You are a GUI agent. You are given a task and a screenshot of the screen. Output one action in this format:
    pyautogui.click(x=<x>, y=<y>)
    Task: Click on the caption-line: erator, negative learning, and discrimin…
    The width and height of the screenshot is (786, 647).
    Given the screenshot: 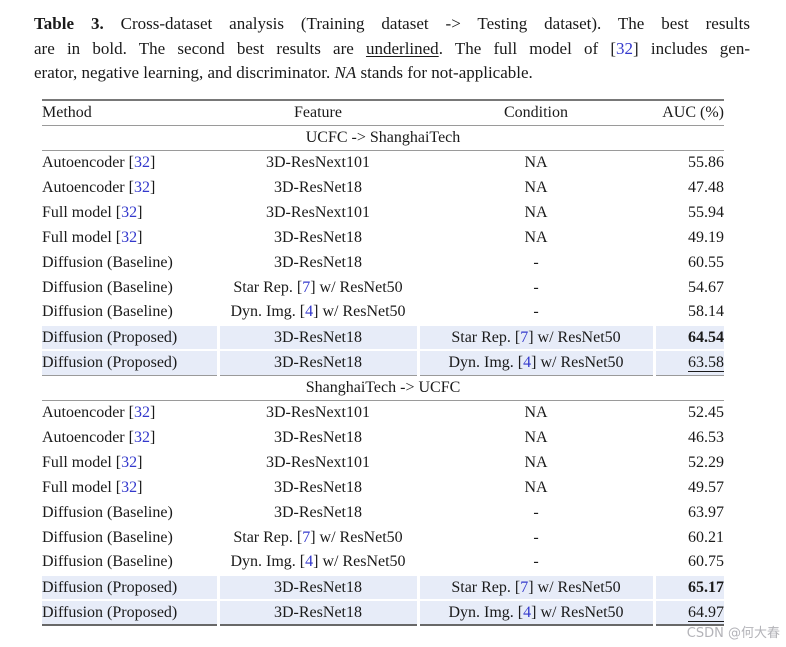 What is the action you would take?
    pyautogui.click(x=392, y=73)
    